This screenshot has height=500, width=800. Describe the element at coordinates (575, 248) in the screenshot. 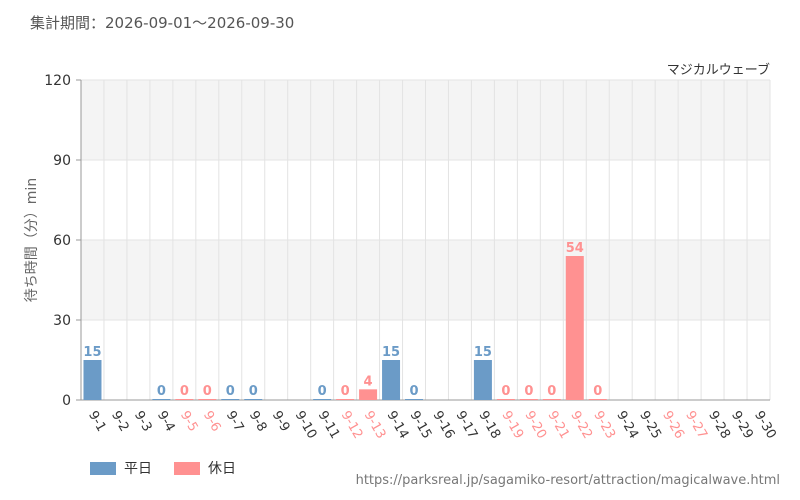

I see `data-label: 54` at that location.